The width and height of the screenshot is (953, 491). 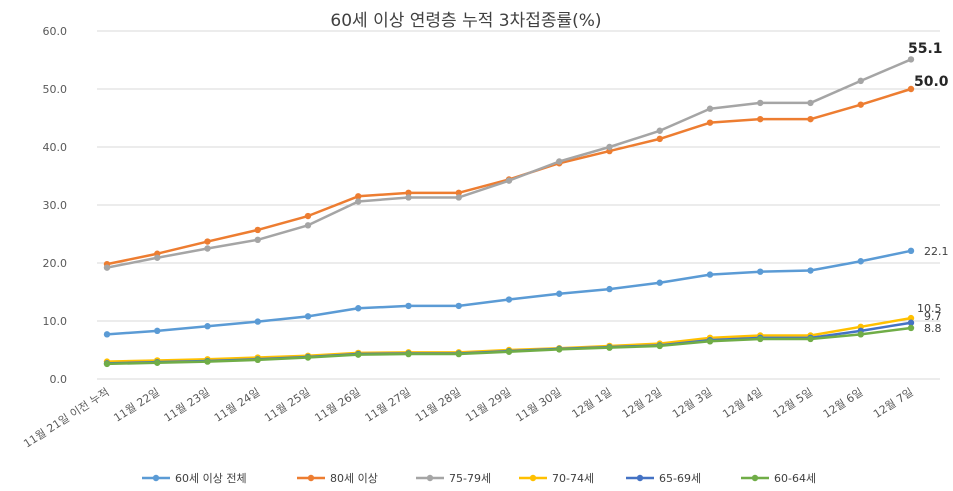 I want to click on series-line, so click(x=509, y=343).